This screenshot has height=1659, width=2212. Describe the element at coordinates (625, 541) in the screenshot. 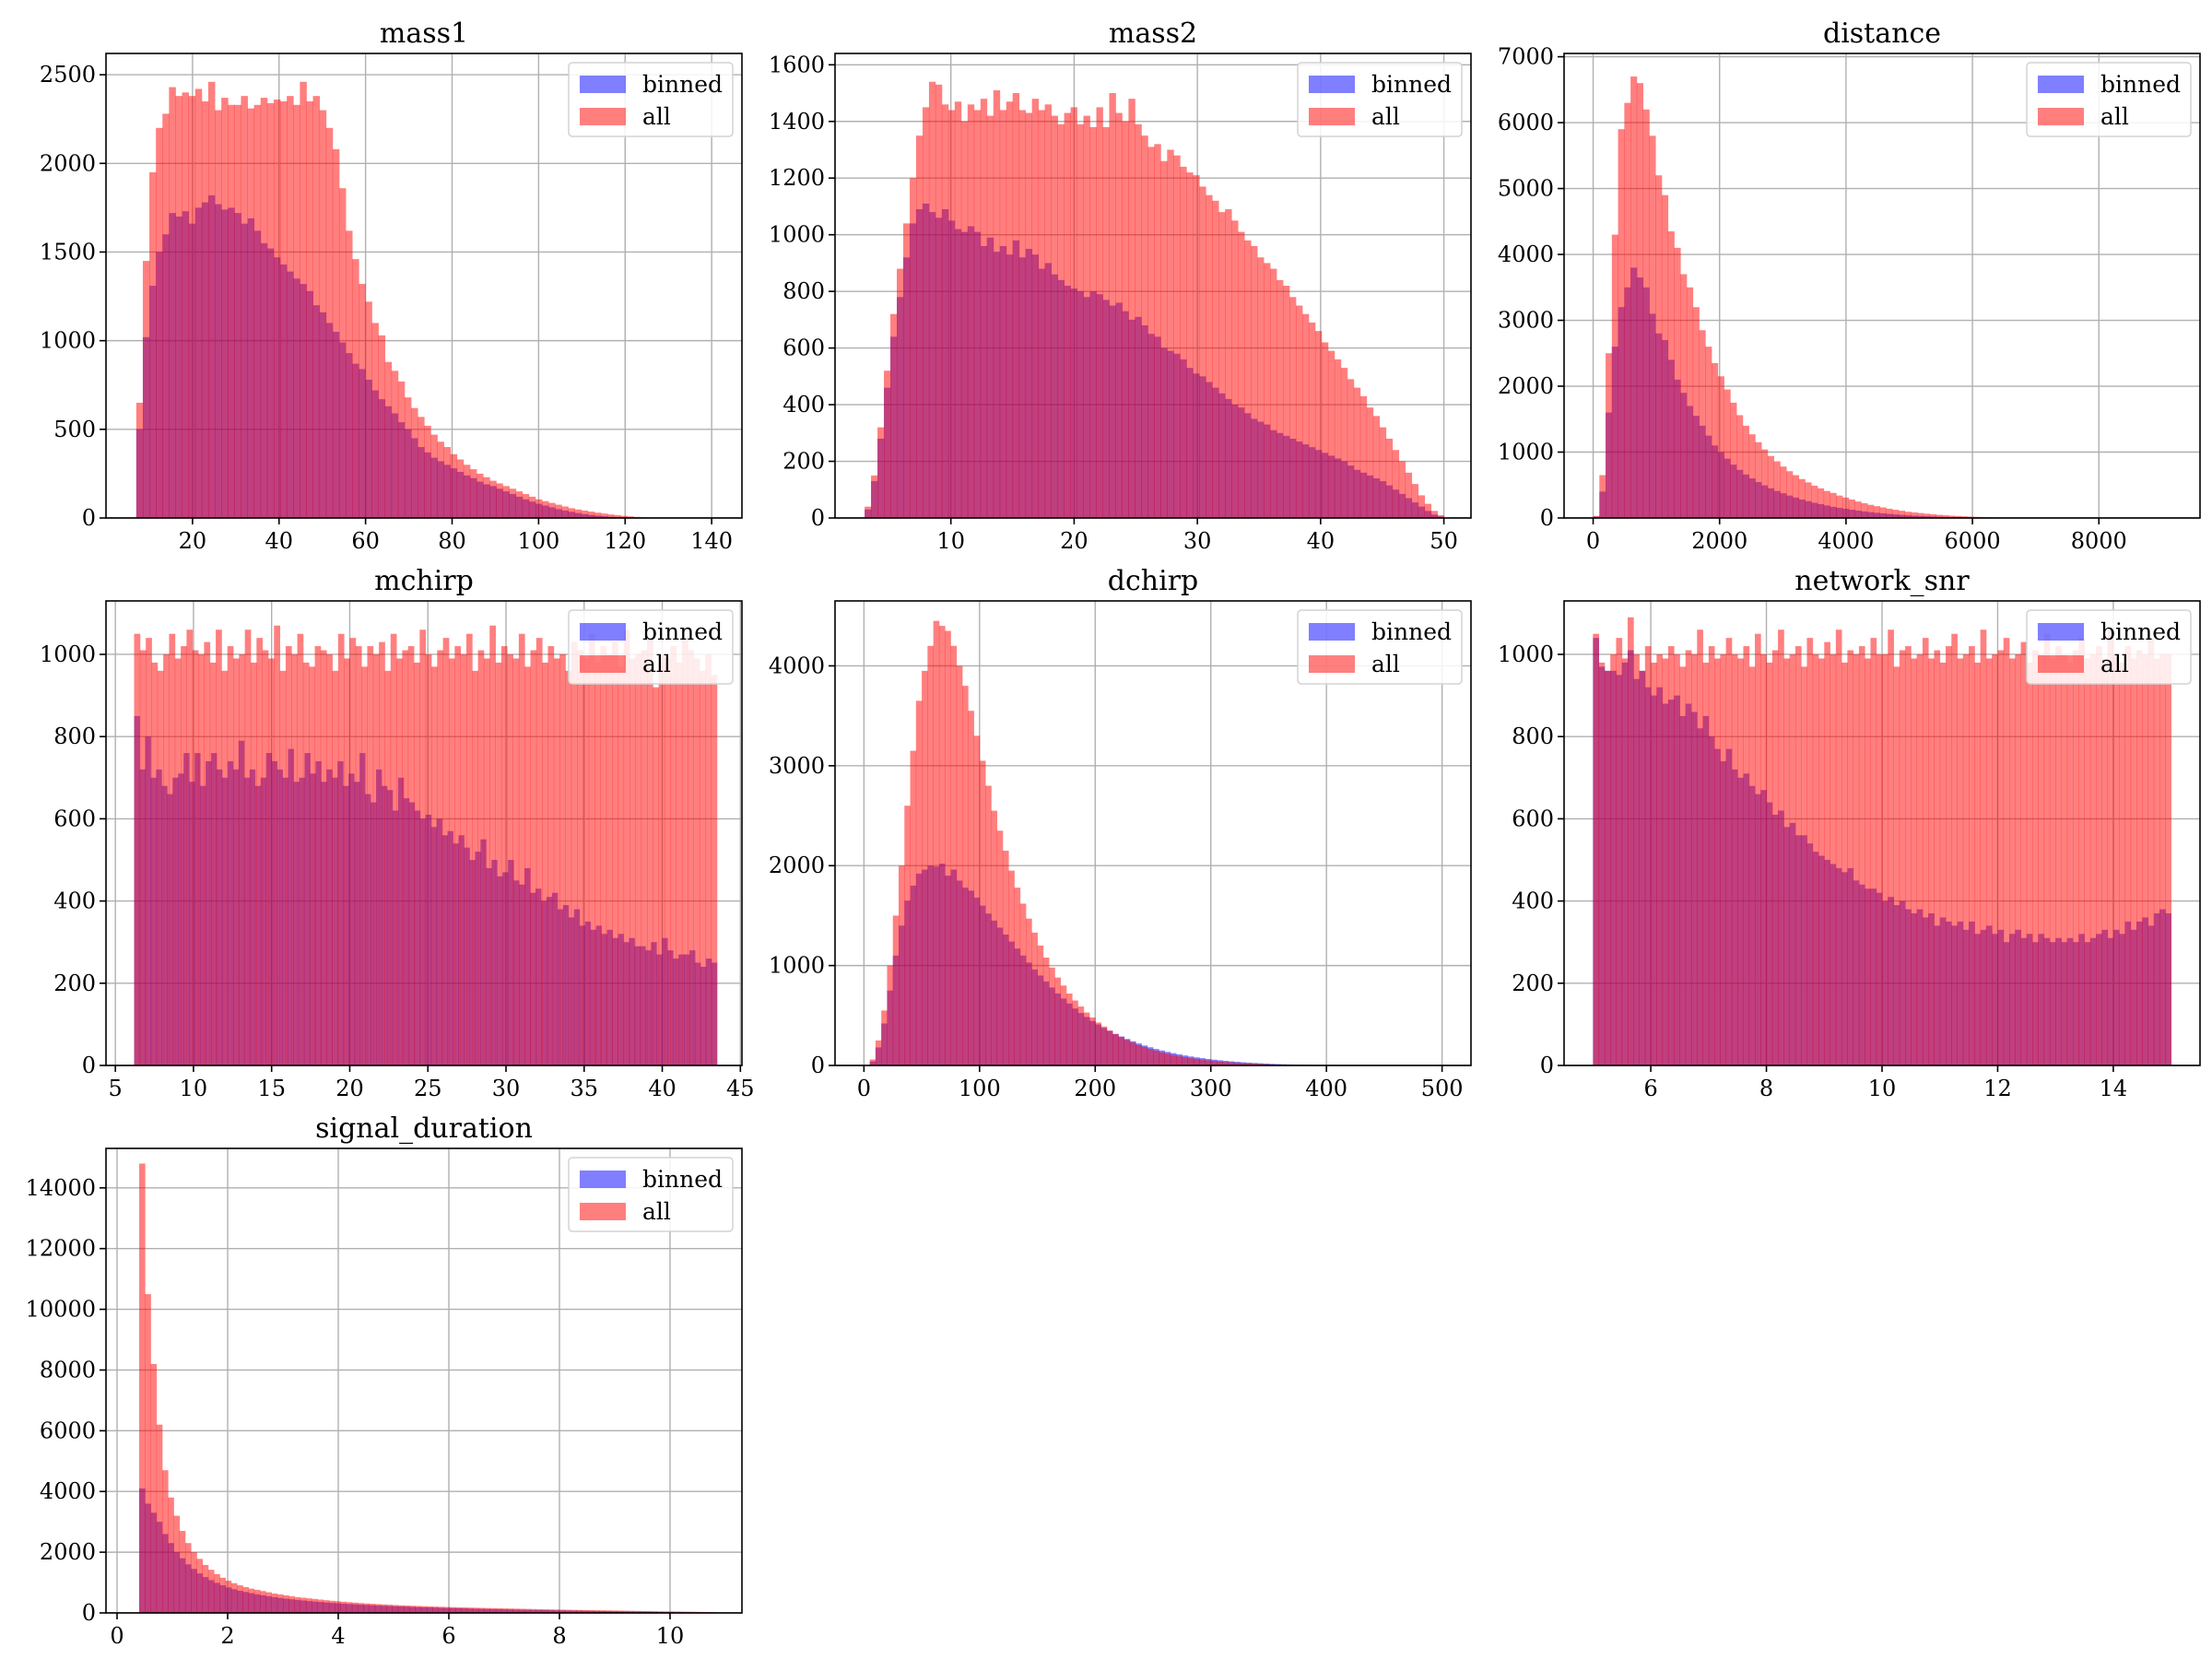

I see `x-tick-label: 120` at that location.